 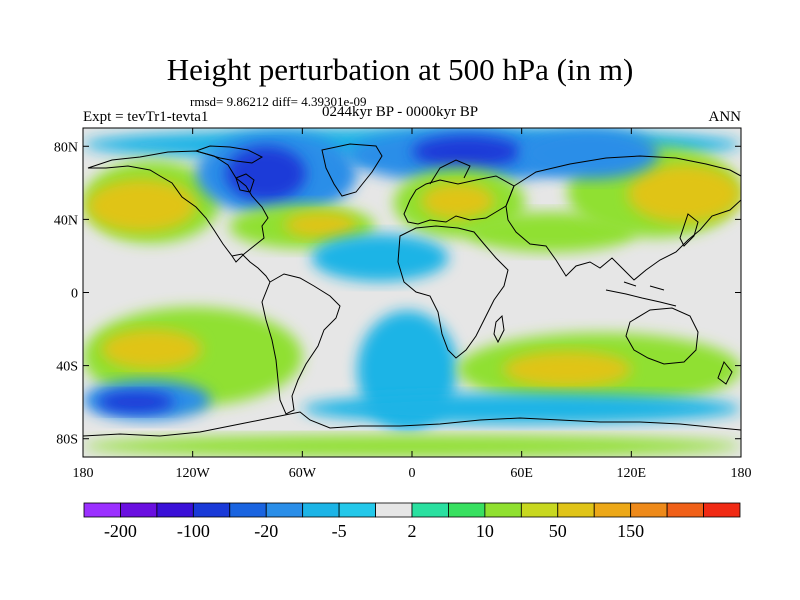 I want to click on lat-tick-label: 40S, so click(x=67, y=367).